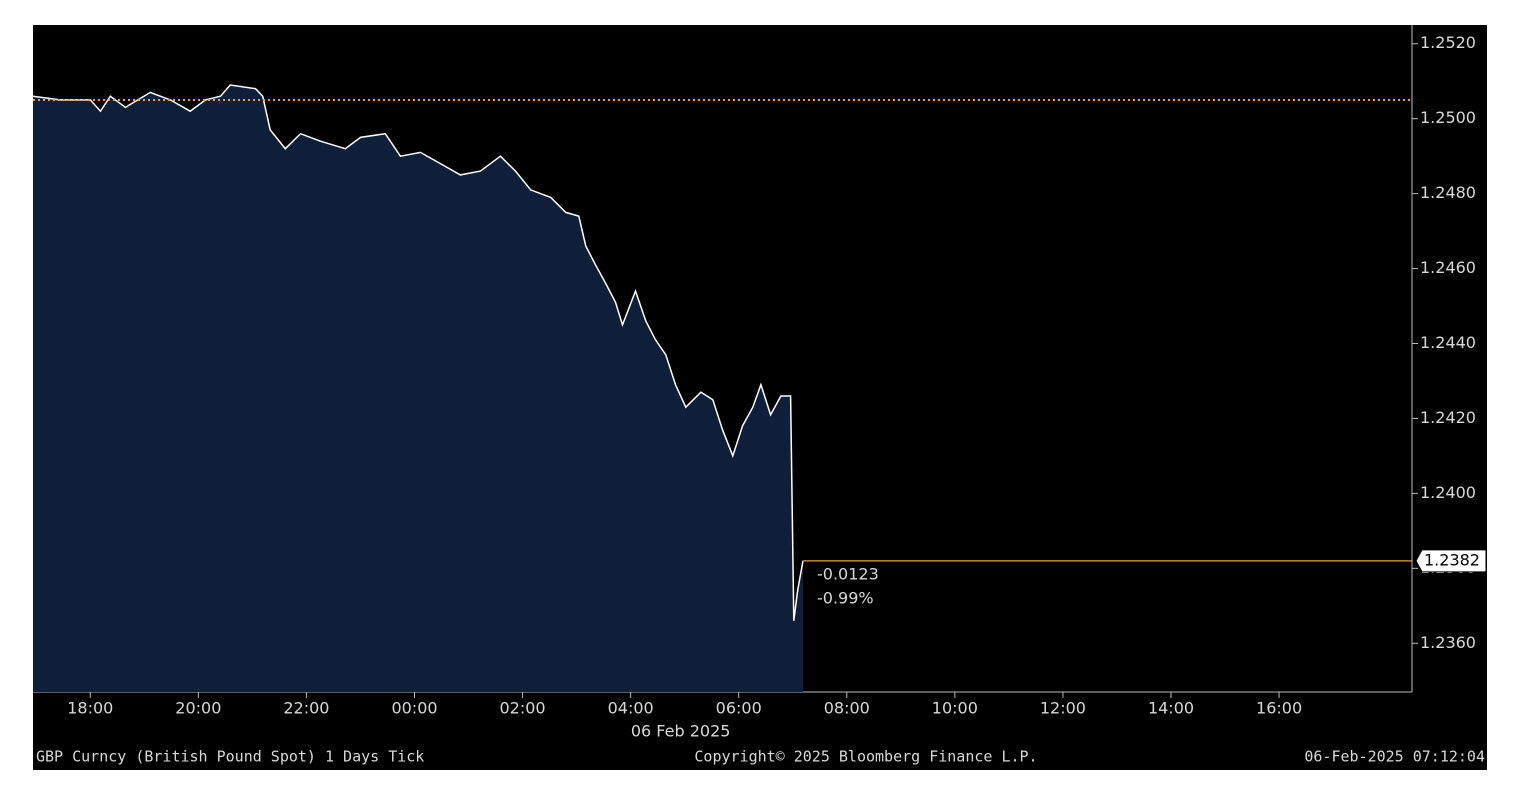 Image resolution: width=1514 pixels, height=798 pixels. What do you see at coordinates (848, 573) in the screenshot?
I see `change-annotation: -0.0123` at bounding box center [848, 573].